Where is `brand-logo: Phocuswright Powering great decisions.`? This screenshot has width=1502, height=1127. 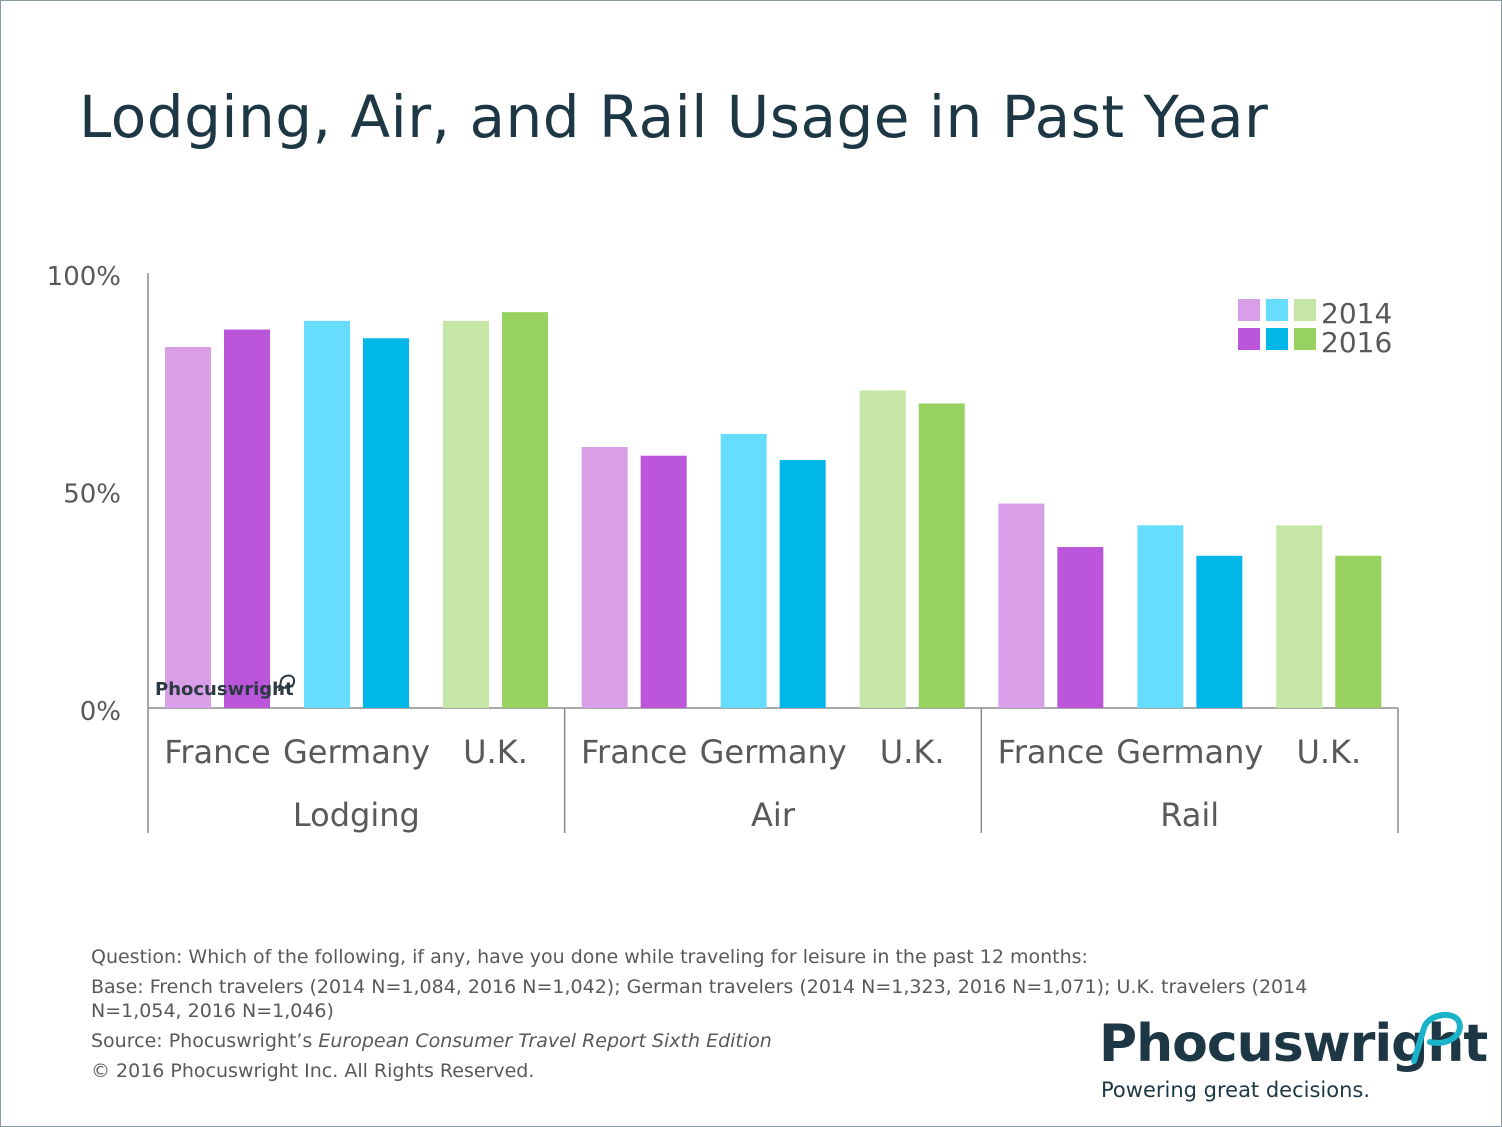
brand-logo: Phocuswright Powering great decisions. is located at coordinates (1293, 1061).